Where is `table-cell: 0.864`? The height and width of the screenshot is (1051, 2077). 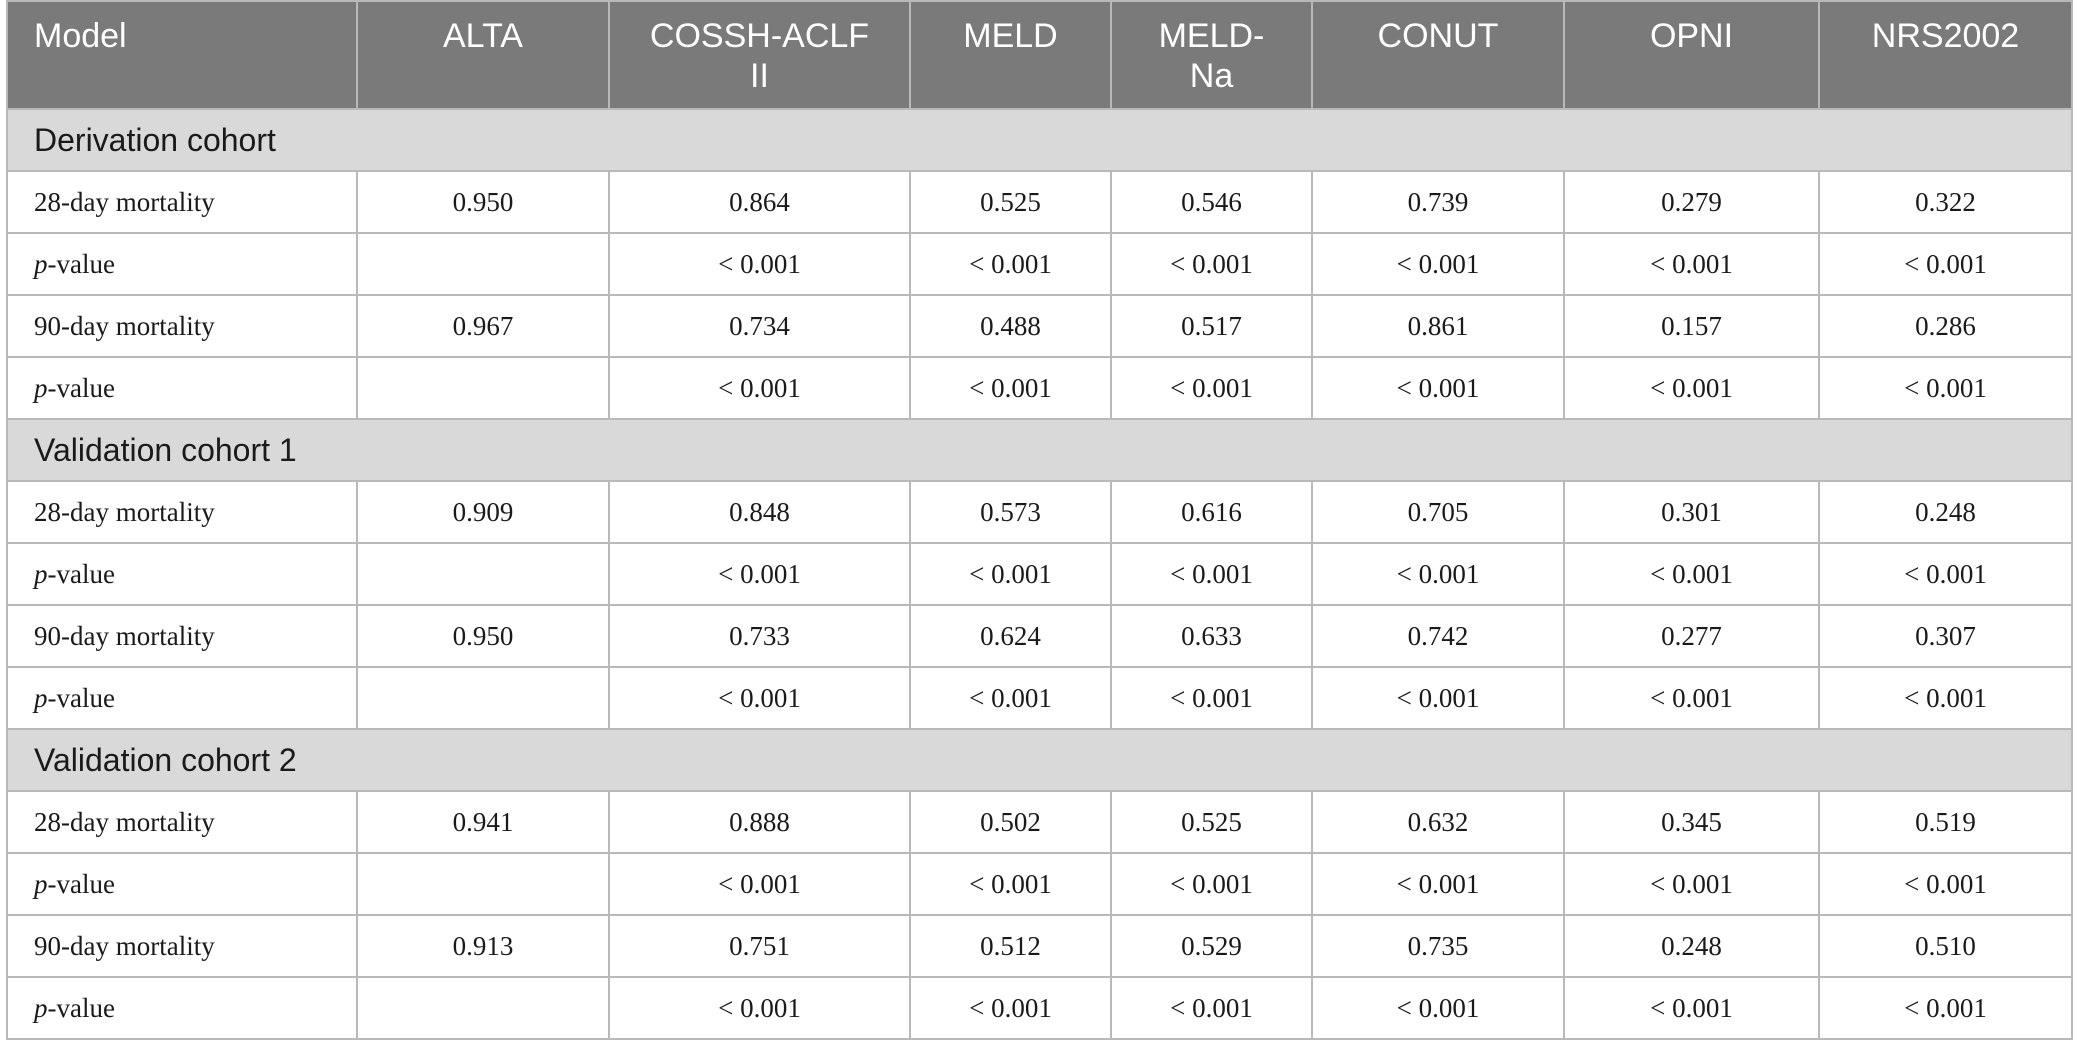 table-cell: 0.864 is located at coordinates (759, 202).